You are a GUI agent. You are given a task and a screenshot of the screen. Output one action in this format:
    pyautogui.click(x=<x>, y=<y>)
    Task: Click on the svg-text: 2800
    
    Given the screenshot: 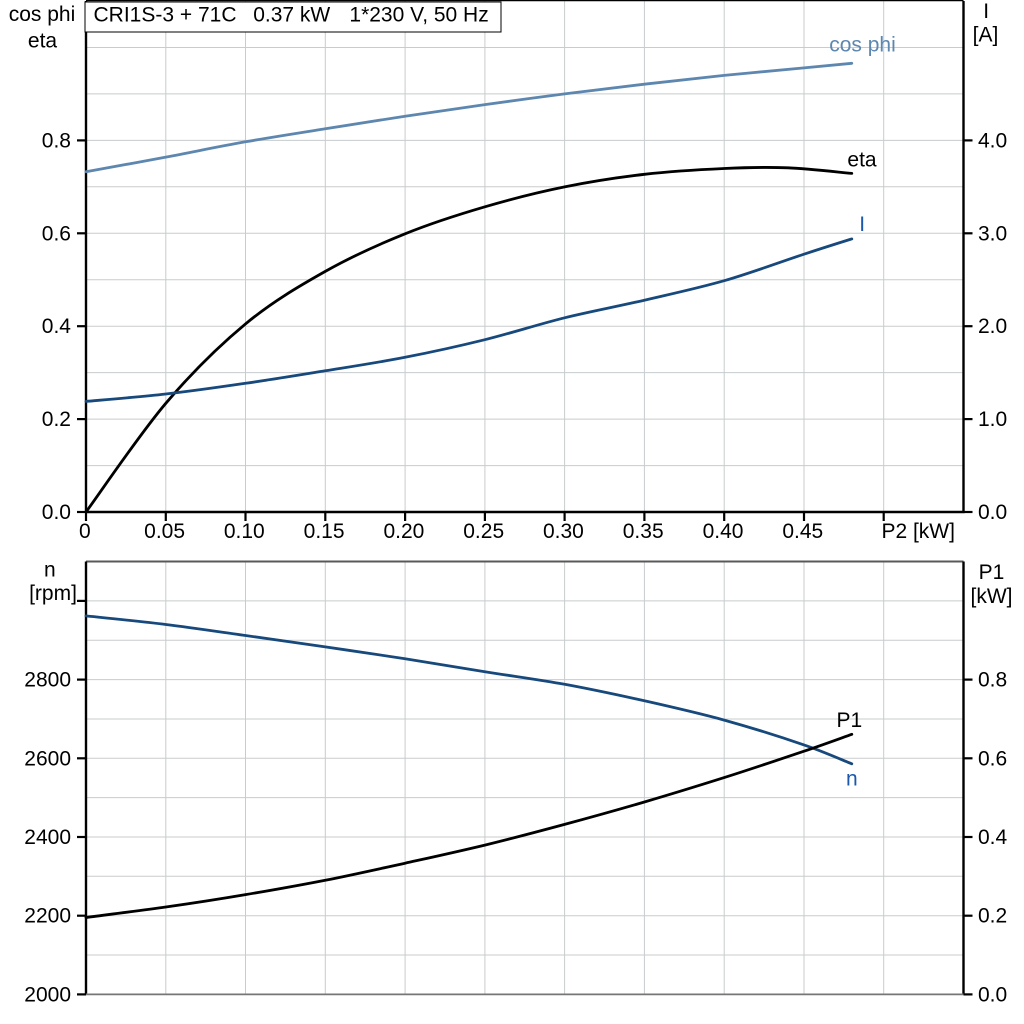 What is the action you would take?
    pyautogui.click(x=47, y=680)
    